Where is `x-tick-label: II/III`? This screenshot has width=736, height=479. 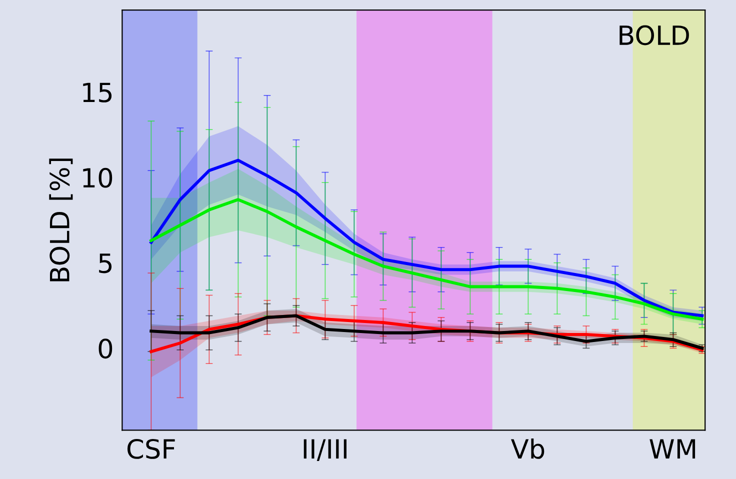
x-tick-label: II/III is located at coordinates (325, 450).